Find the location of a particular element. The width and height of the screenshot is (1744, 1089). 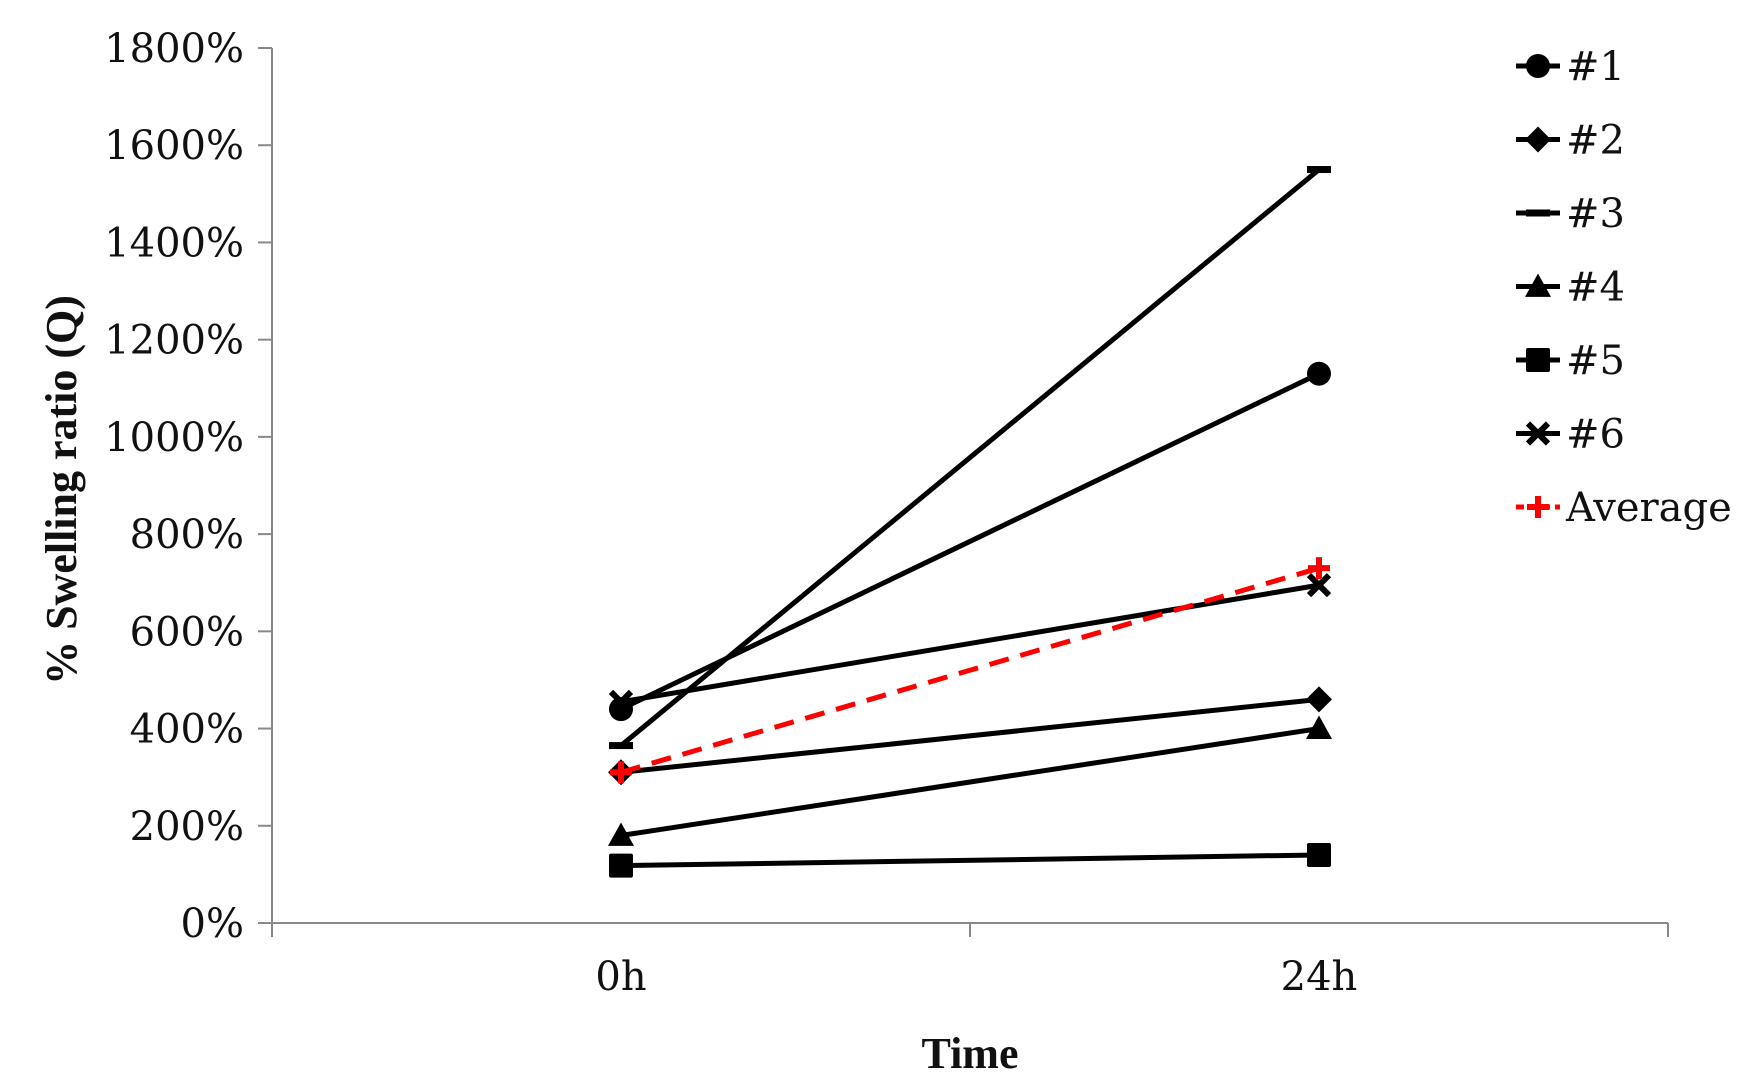

y-tick-label: 1400% is located at coordinates (174, 243).